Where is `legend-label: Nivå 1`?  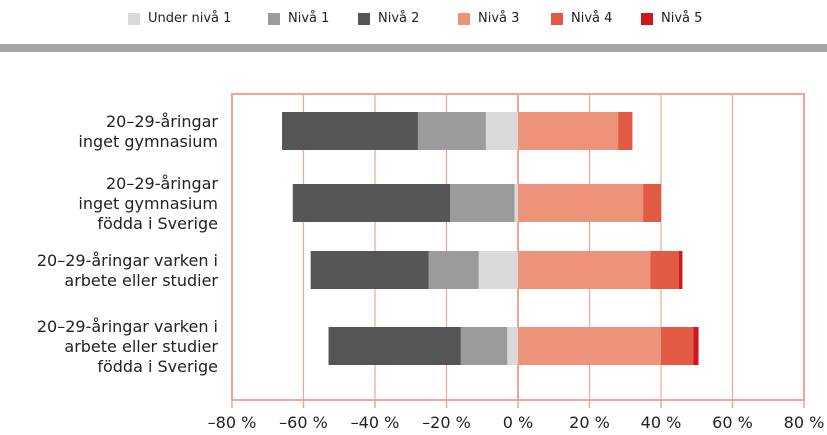 legend-label: Nivå 1 is located at coordinates (309, 18).